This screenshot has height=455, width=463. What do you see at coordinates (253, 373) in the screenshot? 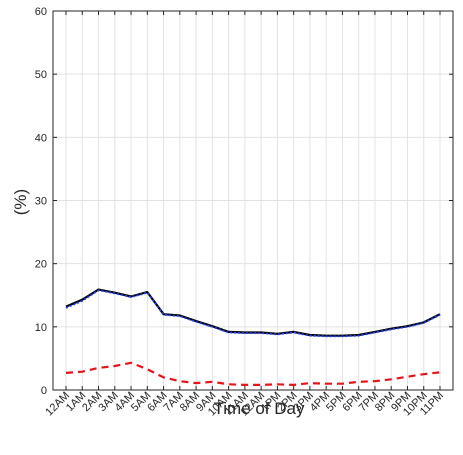
I see `series-line-dashed` at bounding box center [253, 373].